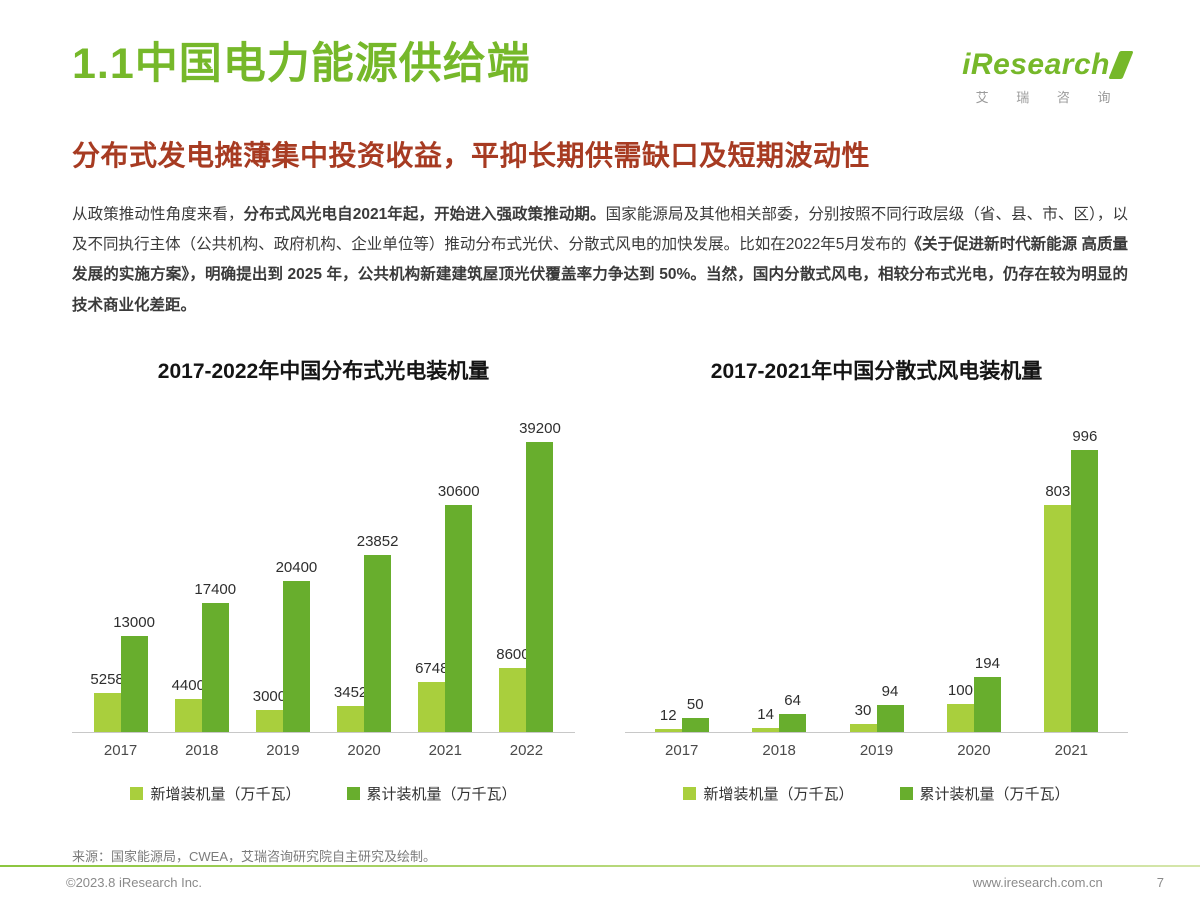 The image size is (1200, 900). I want to click on bar-group-2018: 4400 17400, so click(201, 656).